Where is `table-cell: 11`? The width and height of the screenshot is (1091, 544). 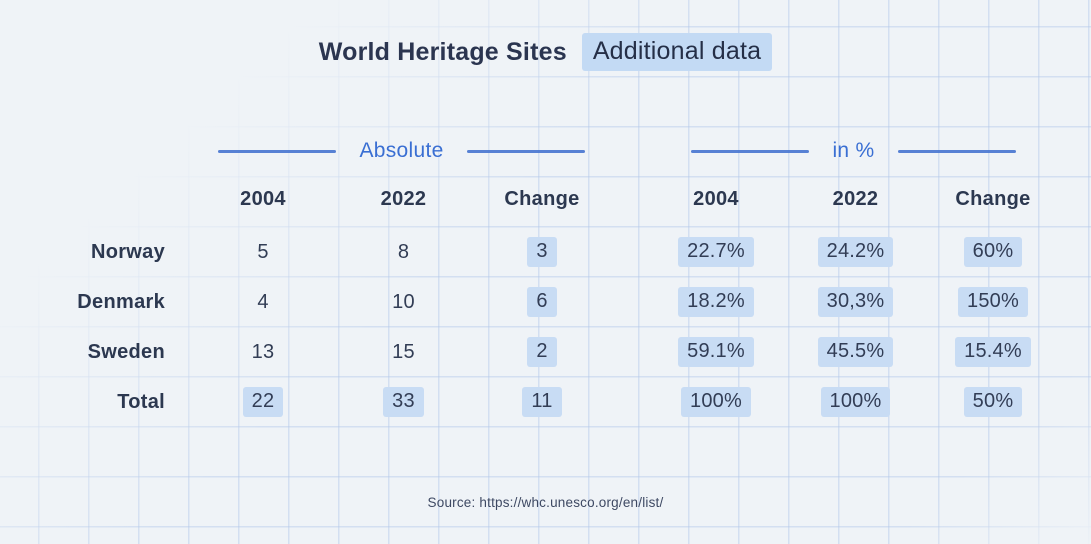 table-cell: 11 is located at coordinates (542, 402).